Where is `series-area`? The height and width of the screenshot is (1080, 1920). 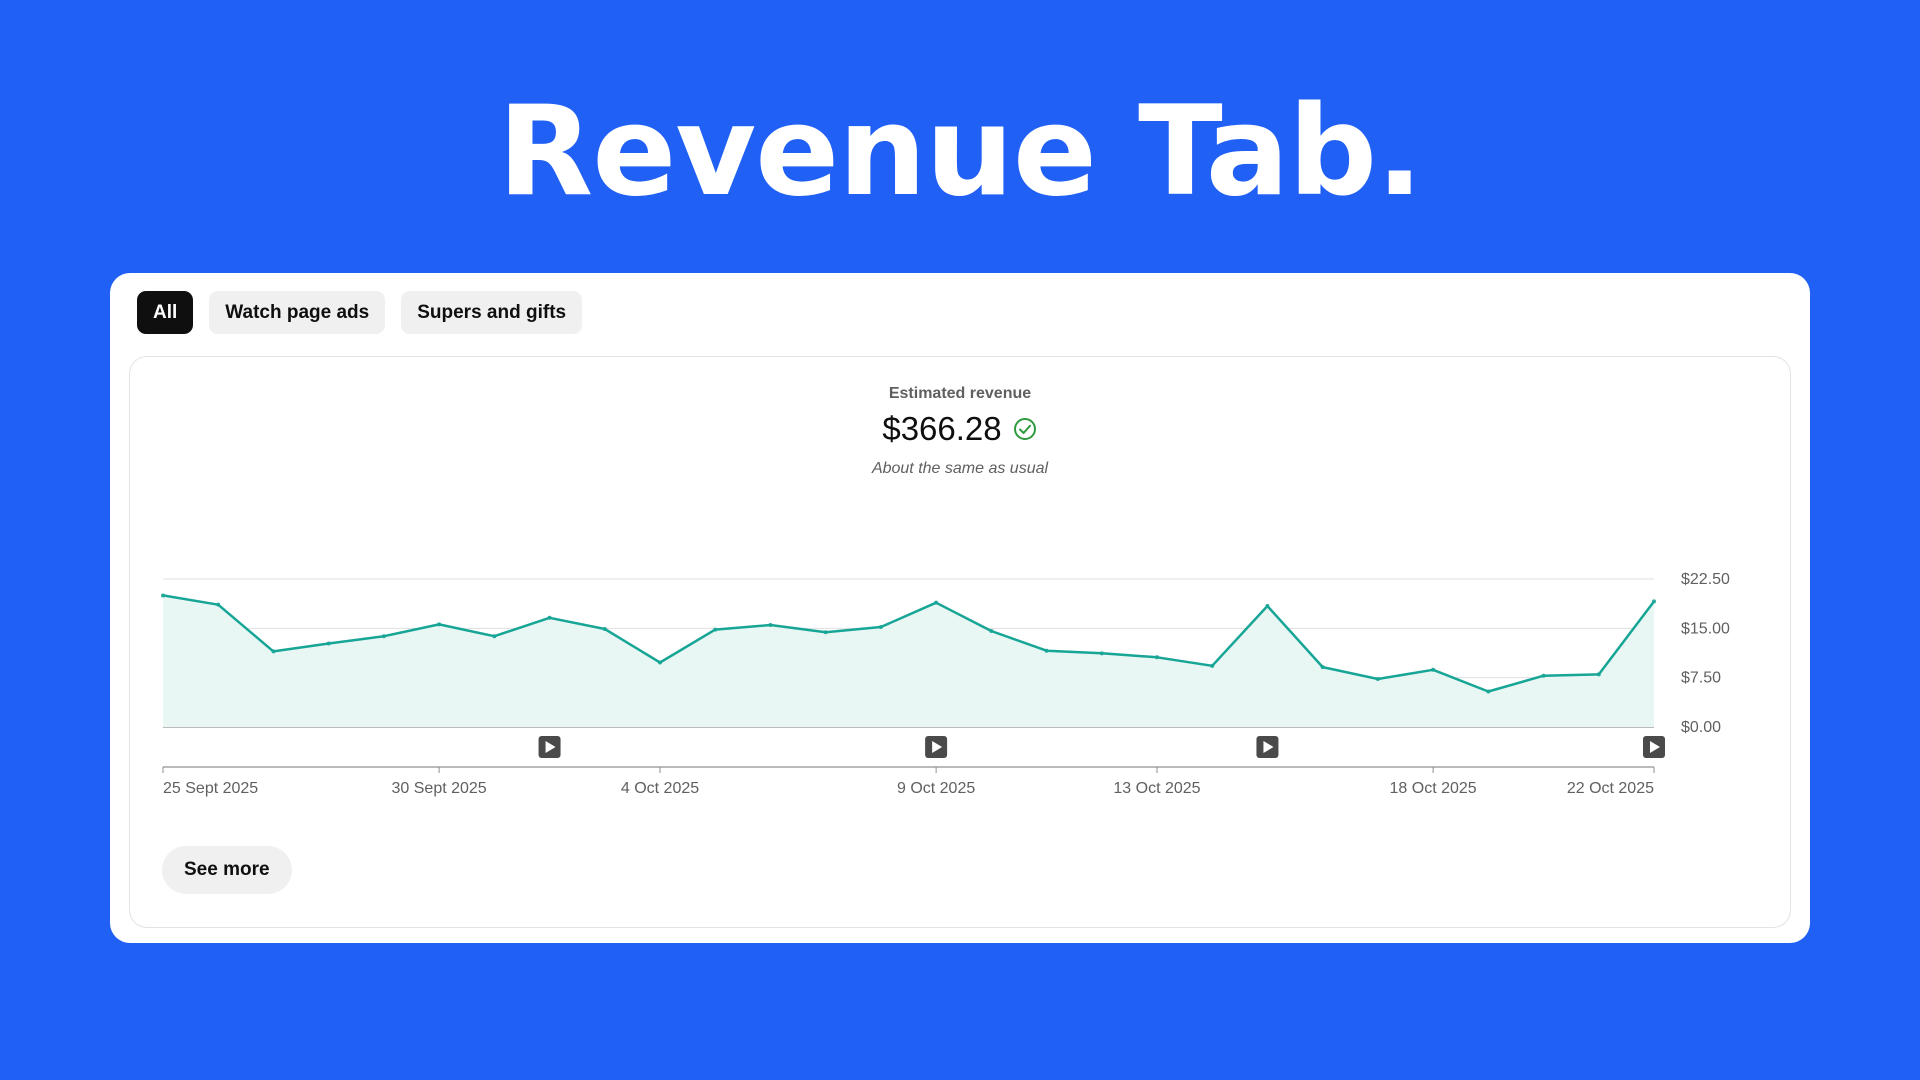 series-area is located at coordinates (908, 661).